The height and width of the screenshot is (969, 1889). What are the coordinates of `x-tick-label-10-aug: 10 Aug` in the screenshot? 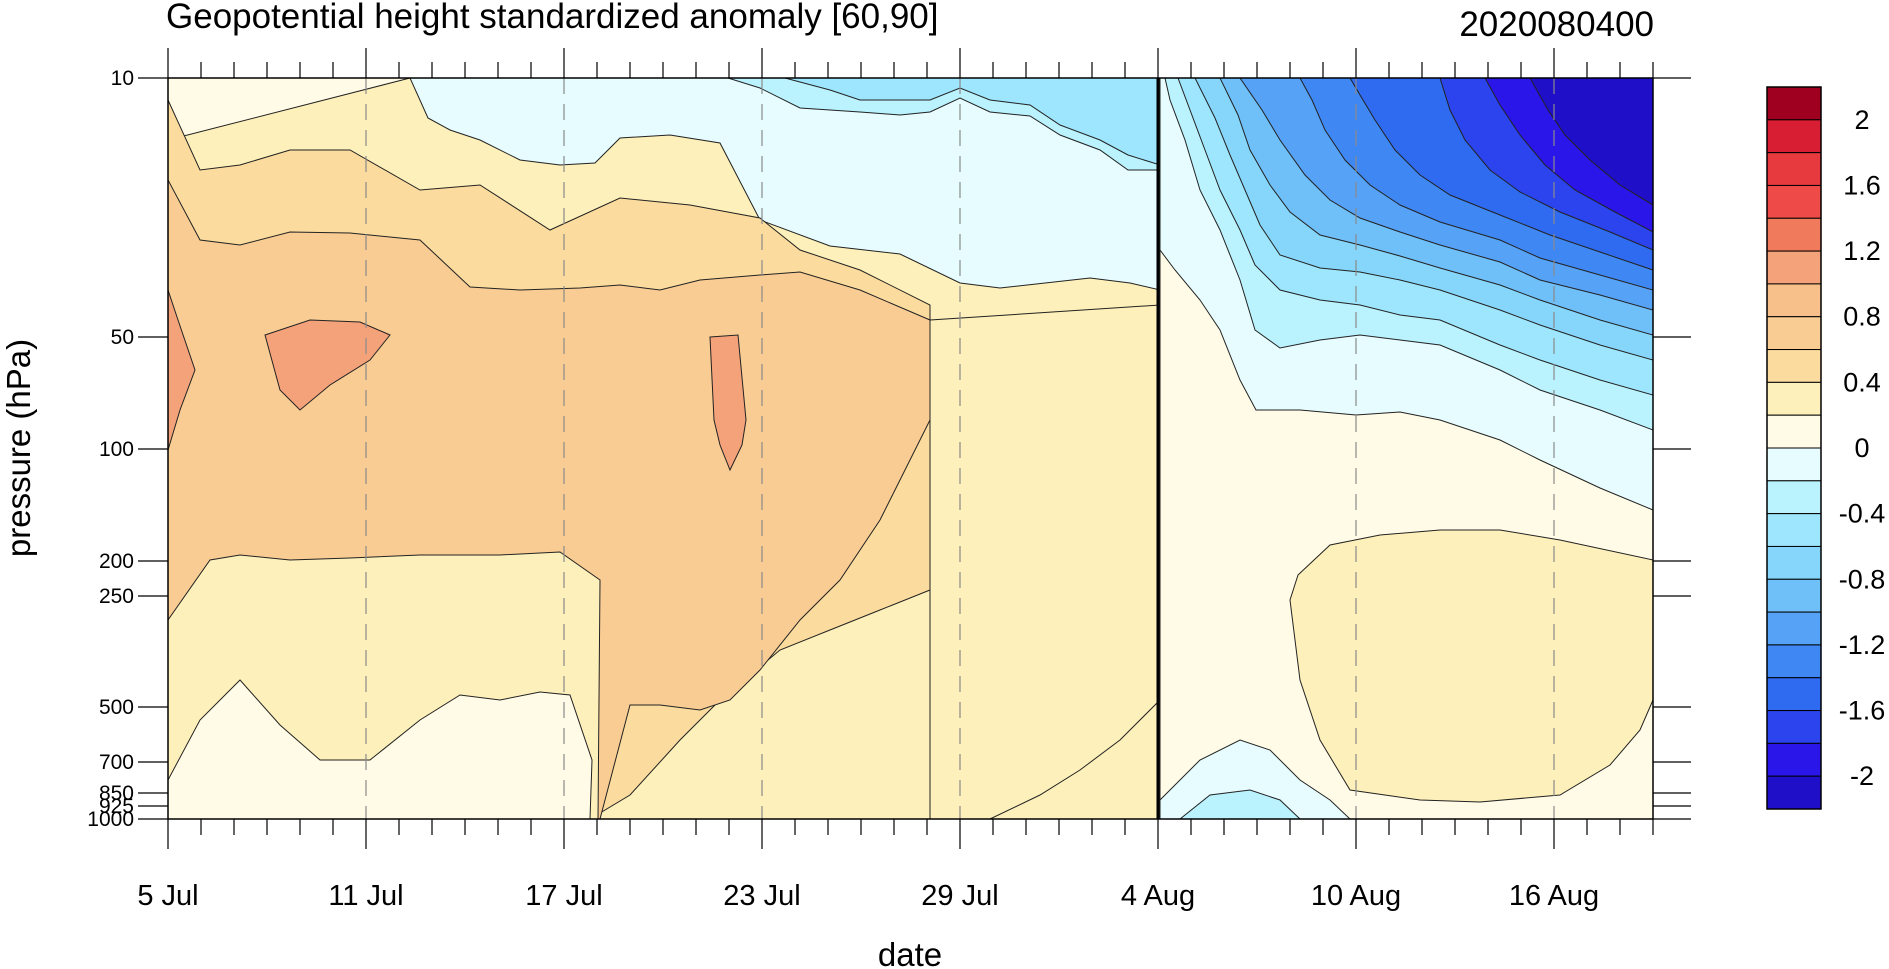 It's located at (1356, 896).